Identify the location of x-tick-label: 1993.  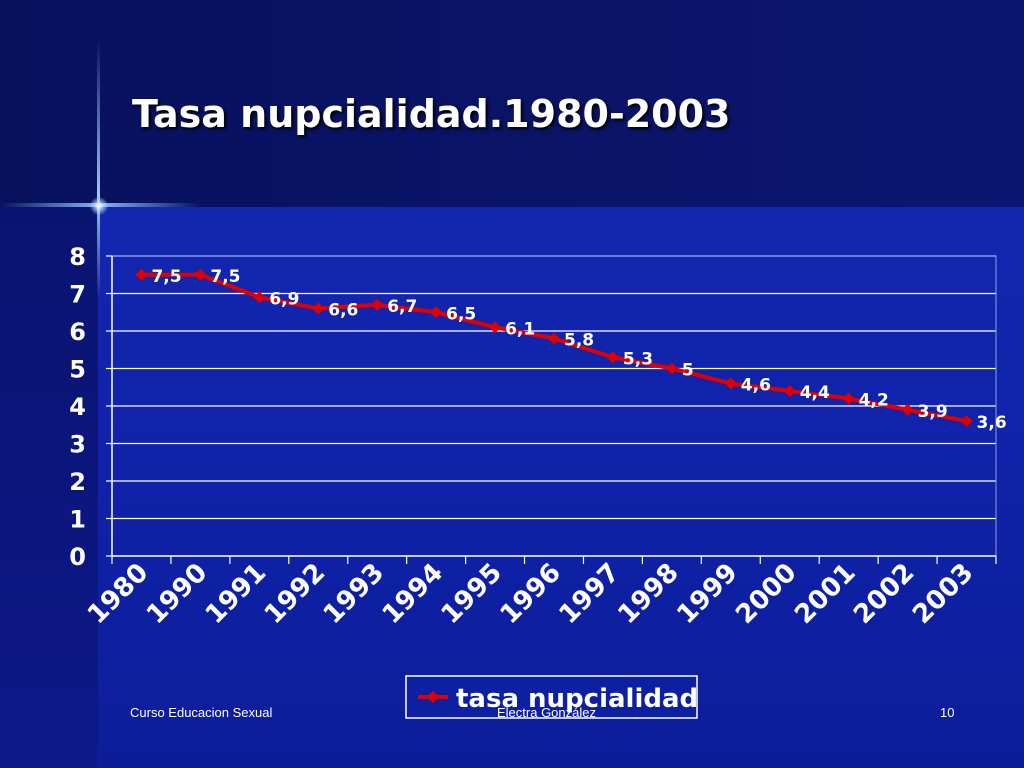
(354, 594).